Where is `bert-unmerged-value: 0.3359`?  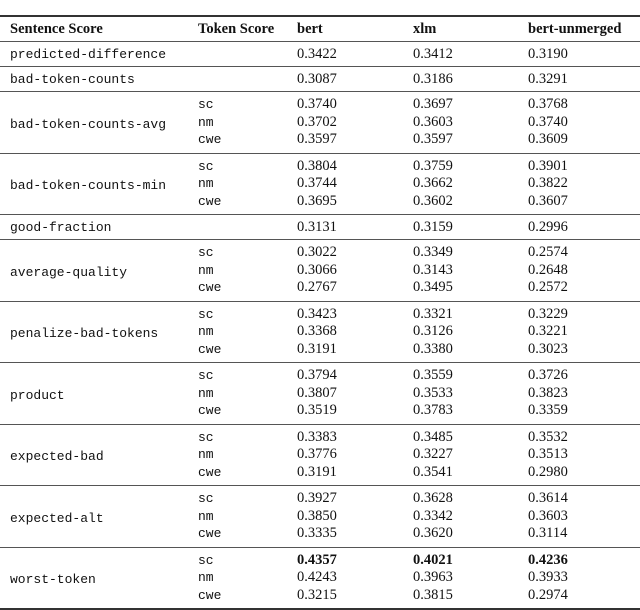 bert-unmerged-value: 0.3359 is located at coordinates (548, 410).